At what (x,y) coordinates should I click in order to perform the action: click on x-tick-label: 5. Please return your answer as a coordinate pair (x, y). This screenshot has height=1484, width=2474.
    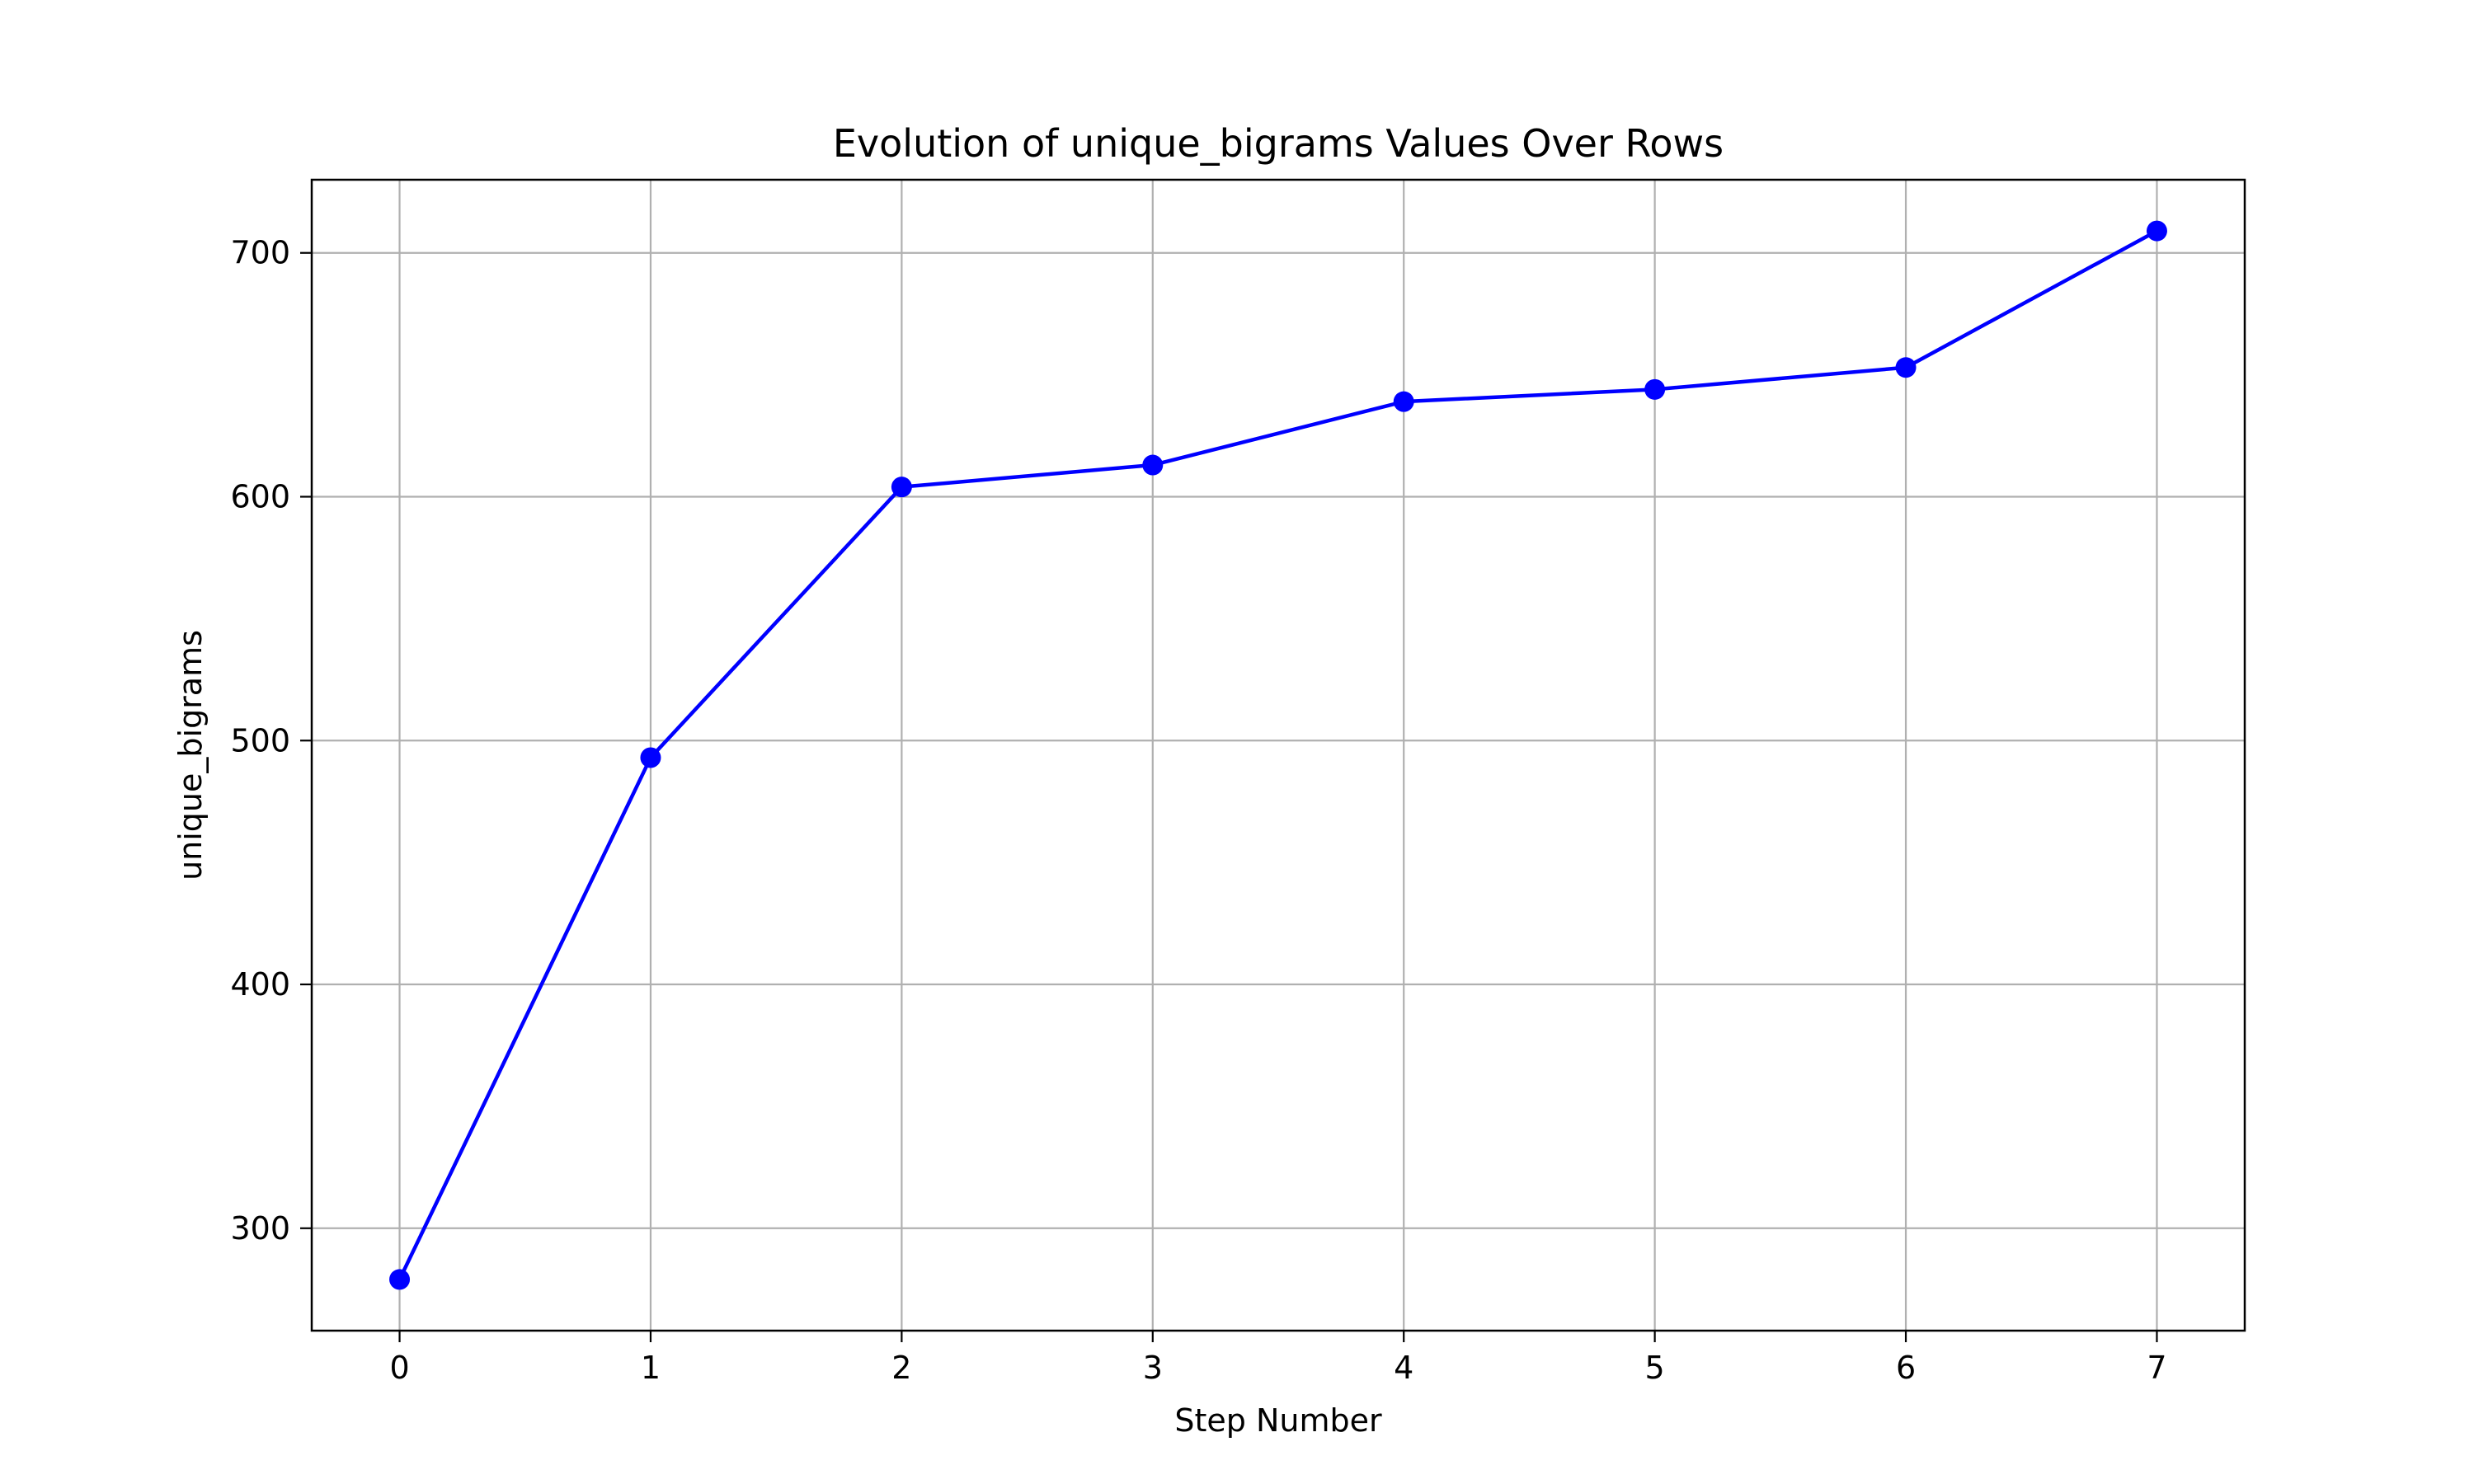
    Looking at the image, I should click on (1655, 1368).